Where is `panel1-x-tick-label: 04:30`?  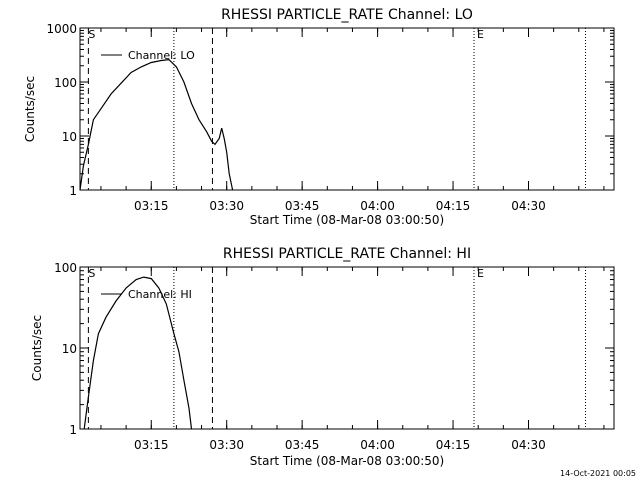
panel1-x-tick-label: 04:30 is located at coordinates (528, 206).